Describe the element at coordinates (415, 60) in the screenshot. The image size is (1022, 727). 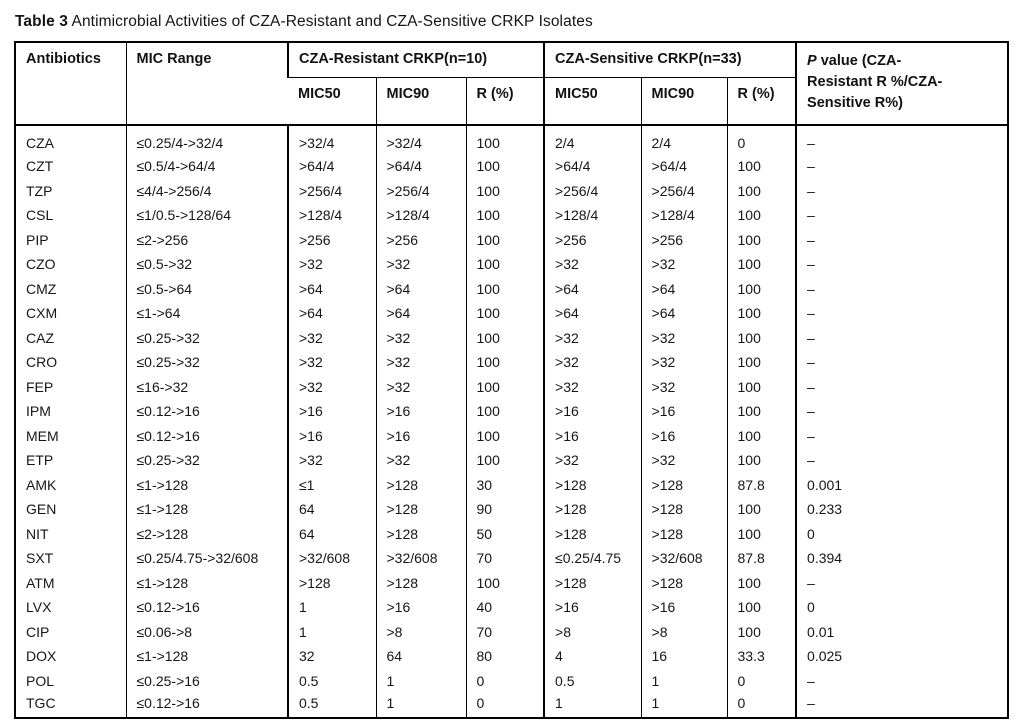
I see `column-group-cza-resistant: CZA-Resistant CRKP(n=10)` at that location.